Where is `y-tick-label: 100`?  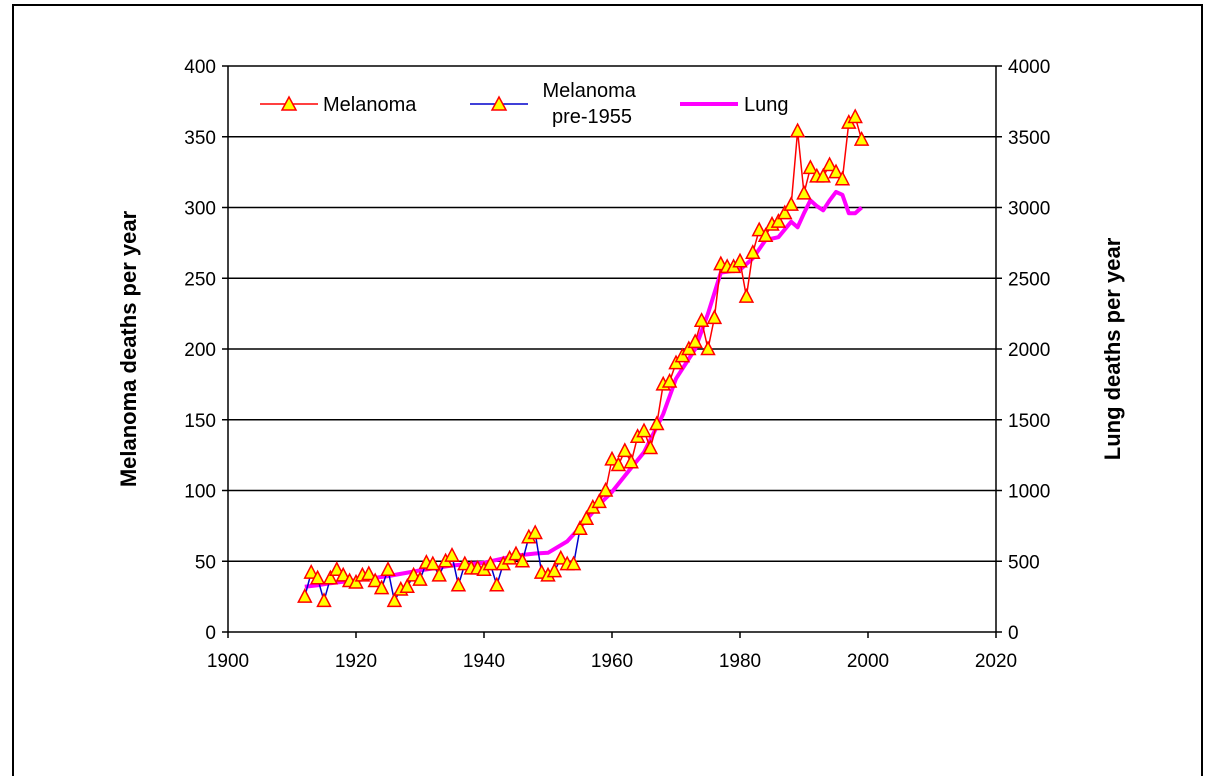
y-tick-label: 100 is located at coordinates (200, 492).